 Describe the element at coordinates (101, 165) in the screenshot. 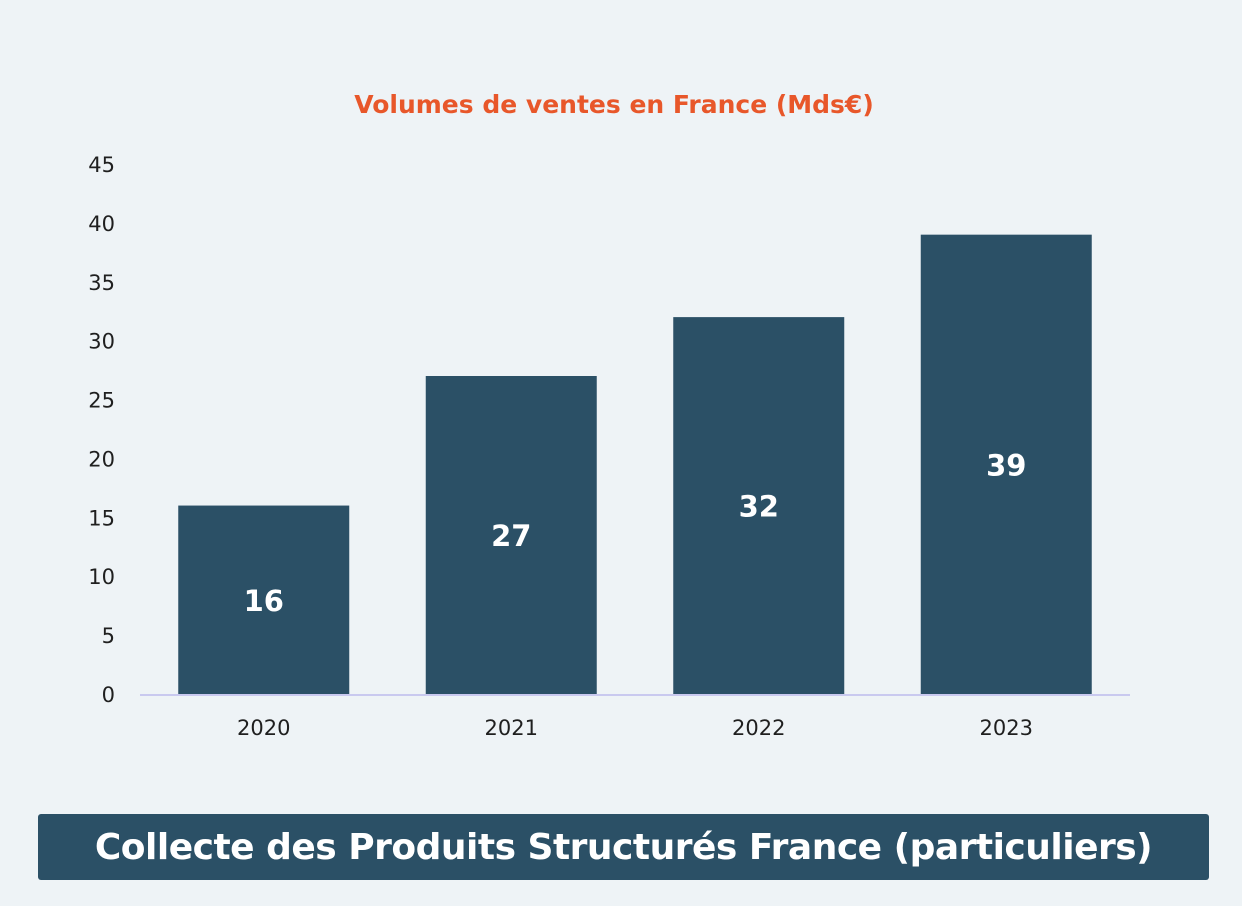

I see `y-tick-label: 45` at that location.